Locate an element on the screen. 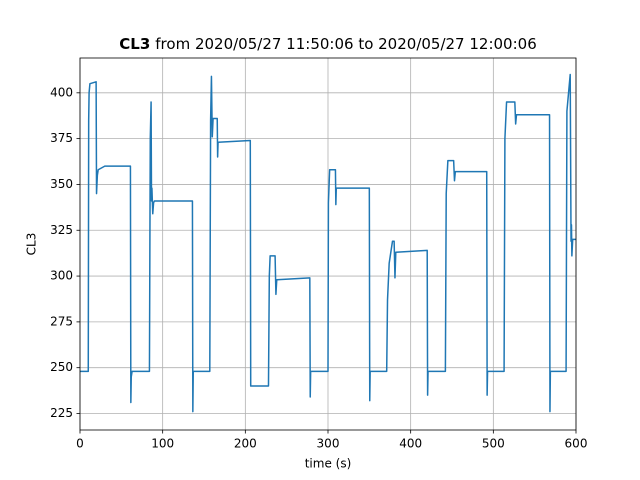 This screenshot has height=480, width=640. x-tick-label: 0 is located at coordinates (80, 444).